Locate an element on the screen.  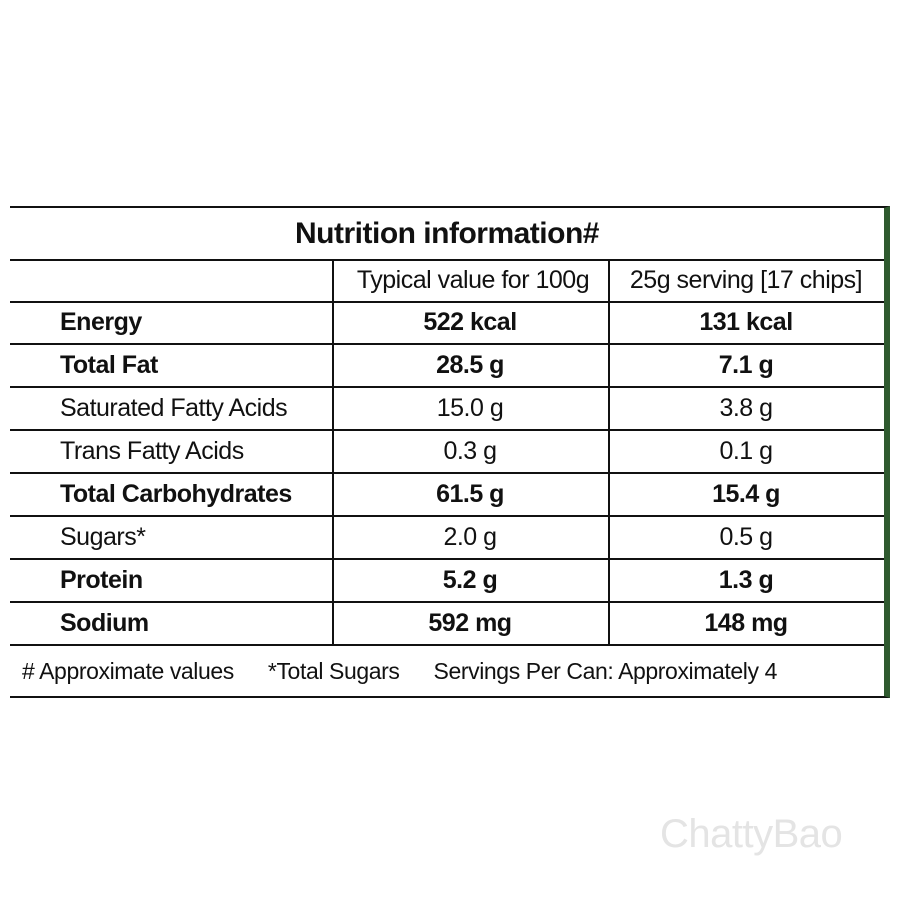
value-serving: 148 mg is located at coordinates (746, 623).